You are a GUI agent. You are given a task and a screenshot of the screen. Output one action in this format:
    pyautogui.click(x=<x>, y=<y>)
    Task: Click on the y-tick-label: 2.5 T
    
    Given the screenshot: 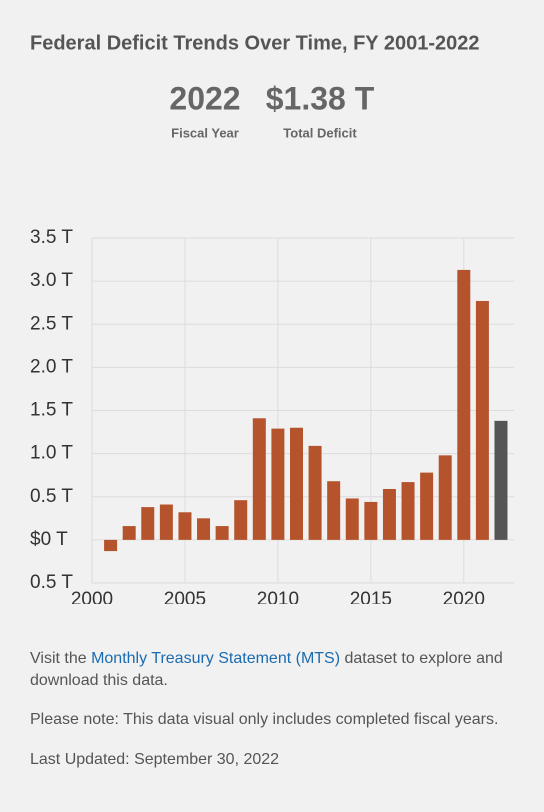 What is the action you would take?
    pyautogui.click(x=51, y=323)
    